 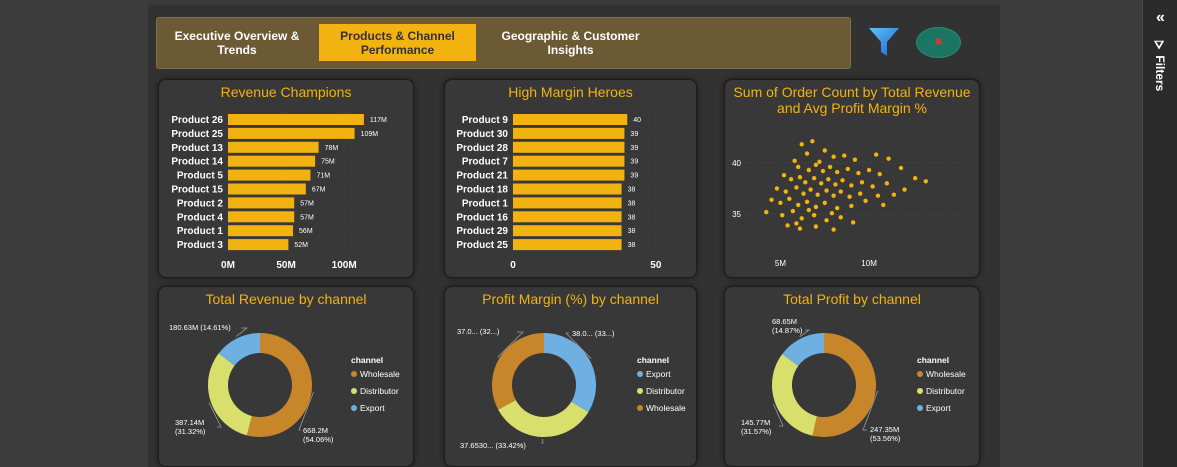 I want to click on tab-label-line2: Insights, so click(x=570, y=49).